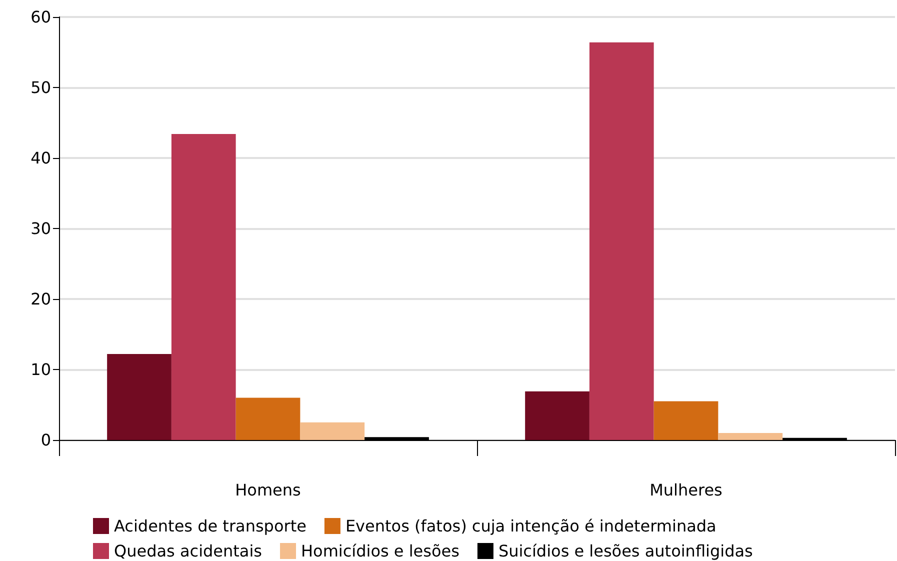  What do you see at coordinates (40, 369) in the screenshot?
I see `y-tick-label: 10` at bounding box center [40, 369].